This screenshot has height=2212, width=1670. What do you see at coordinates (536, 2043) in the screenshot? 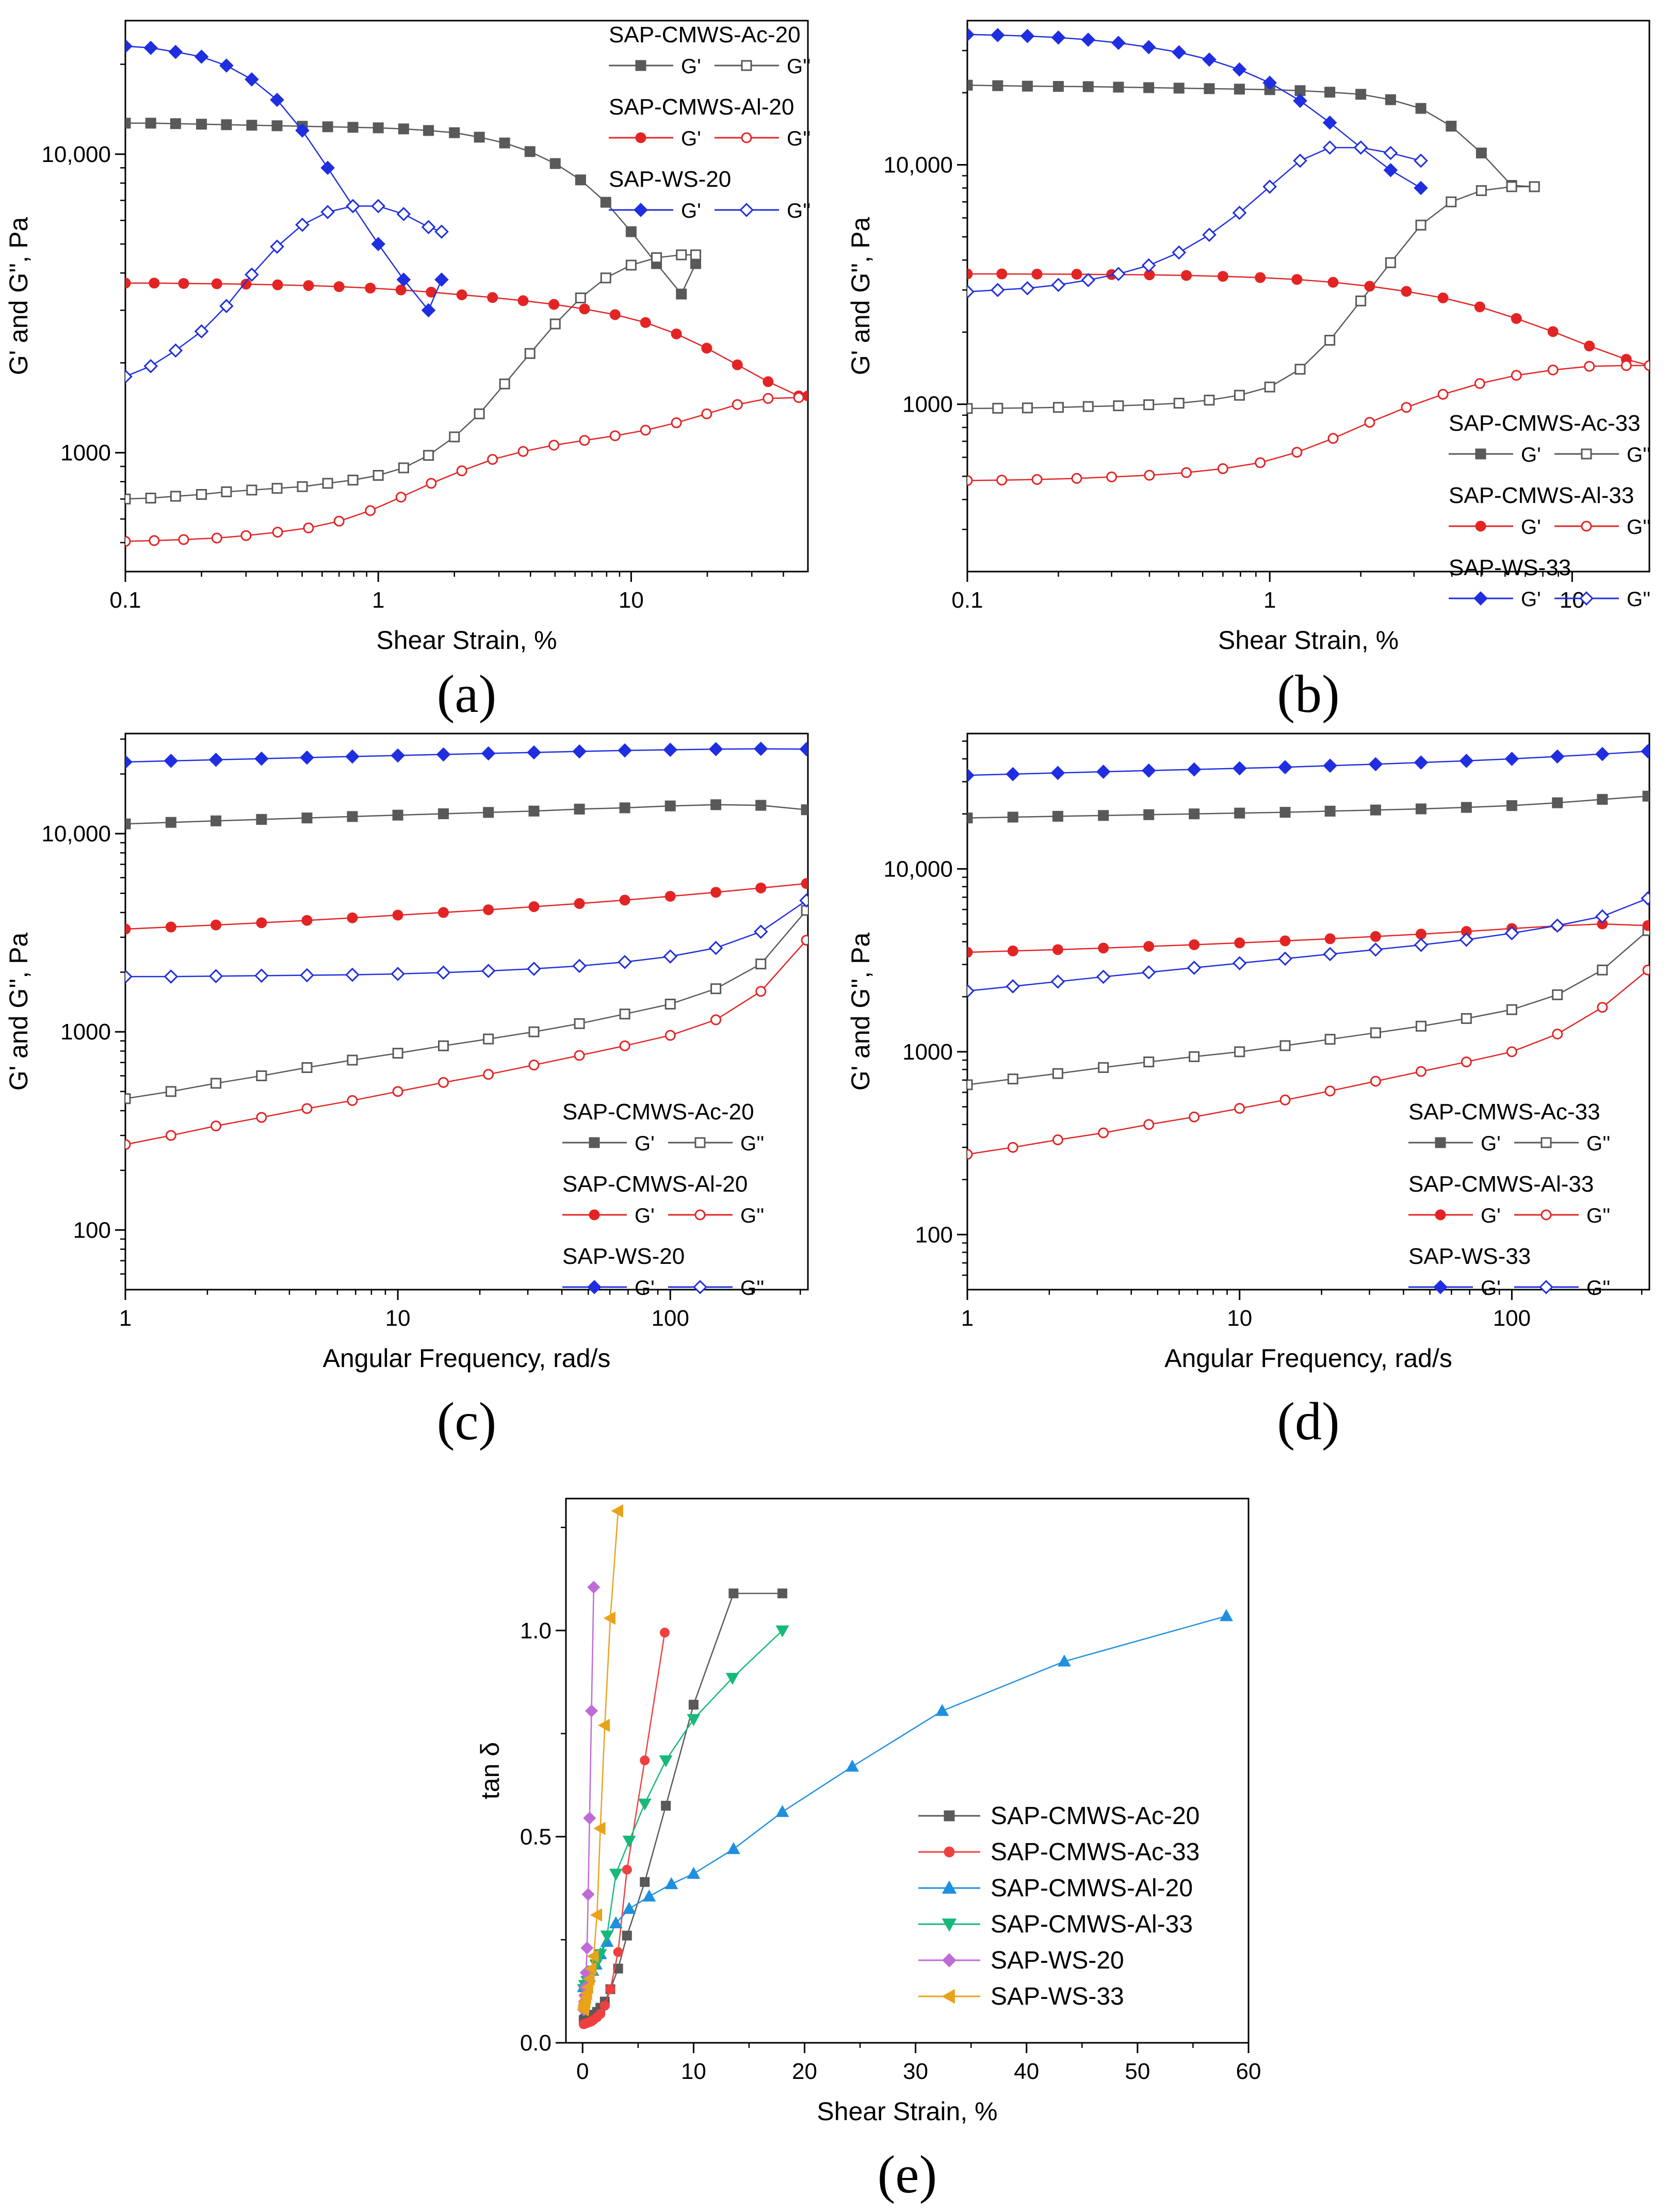
I see `y-tick-label: 0.0` at bounding box center [536, 2043].